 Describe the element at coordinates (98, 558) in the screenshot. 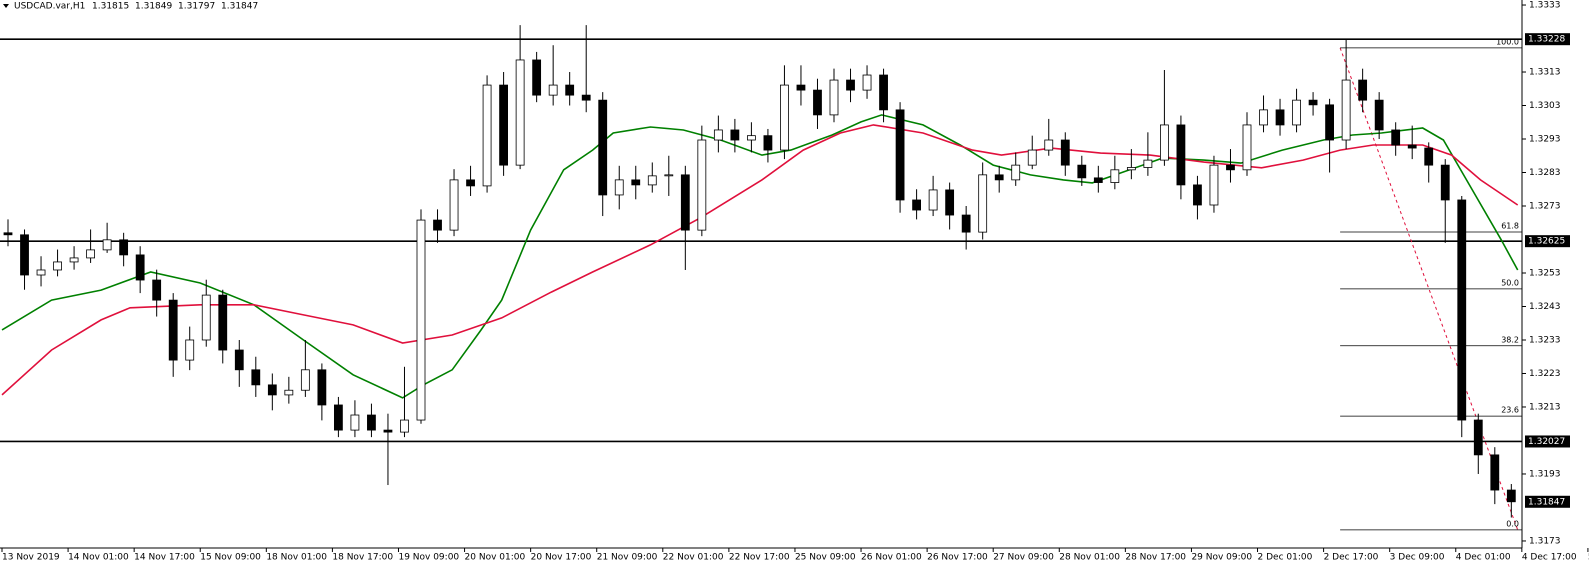

I see `x-tick-label: 14 Nov 01:00` at that location.